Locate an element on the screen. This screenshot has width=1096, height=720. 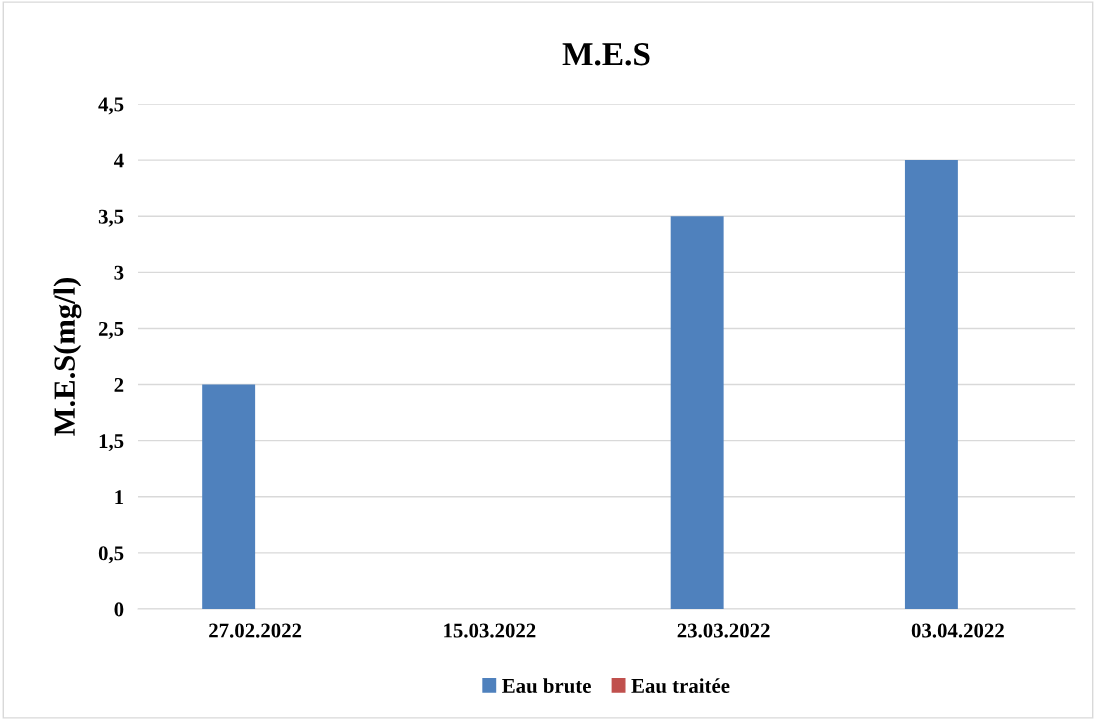
y-axis-title: M.E.S(mg/l) is located at coordinates (67, 357).